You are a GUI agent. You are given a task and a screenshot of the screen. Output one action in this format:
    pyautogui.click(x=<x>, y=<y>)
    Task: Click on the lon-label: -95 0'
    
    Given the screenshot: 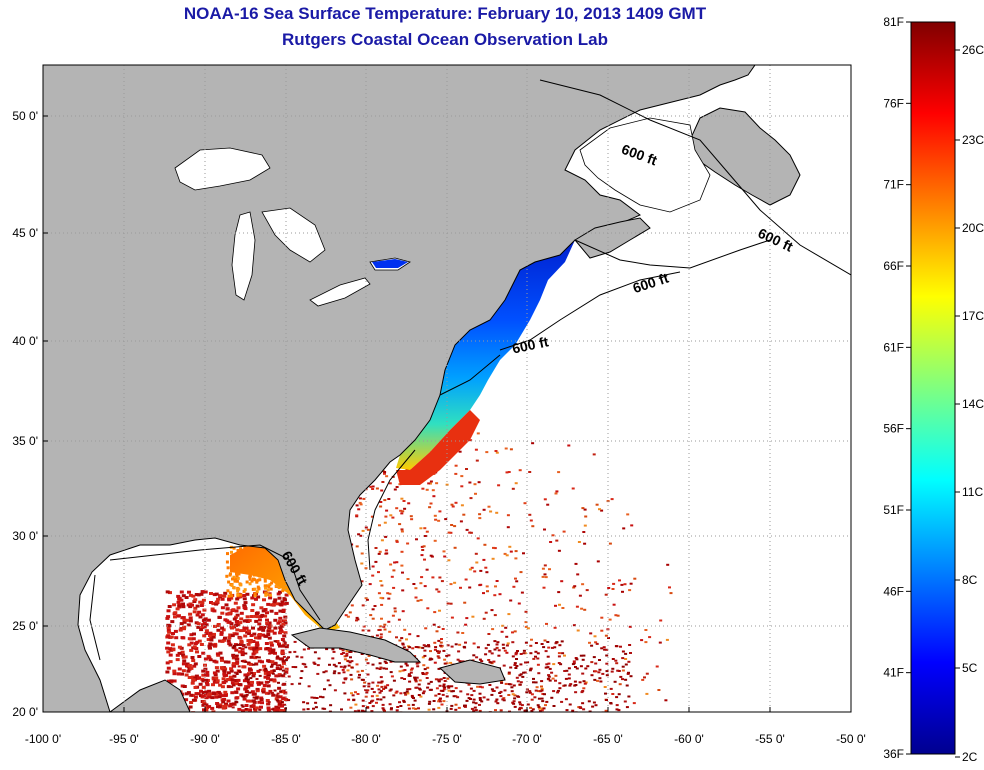 What is the action you would take?
    pyautogui.click(x=124, y=739)
    